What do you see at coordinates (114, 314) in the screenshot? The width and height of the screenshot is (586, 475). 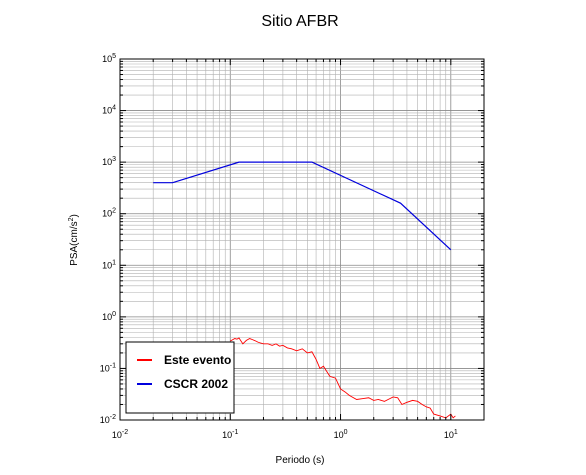 I see `y-tick-label-exp: 0` at bounding box center [114, 314].